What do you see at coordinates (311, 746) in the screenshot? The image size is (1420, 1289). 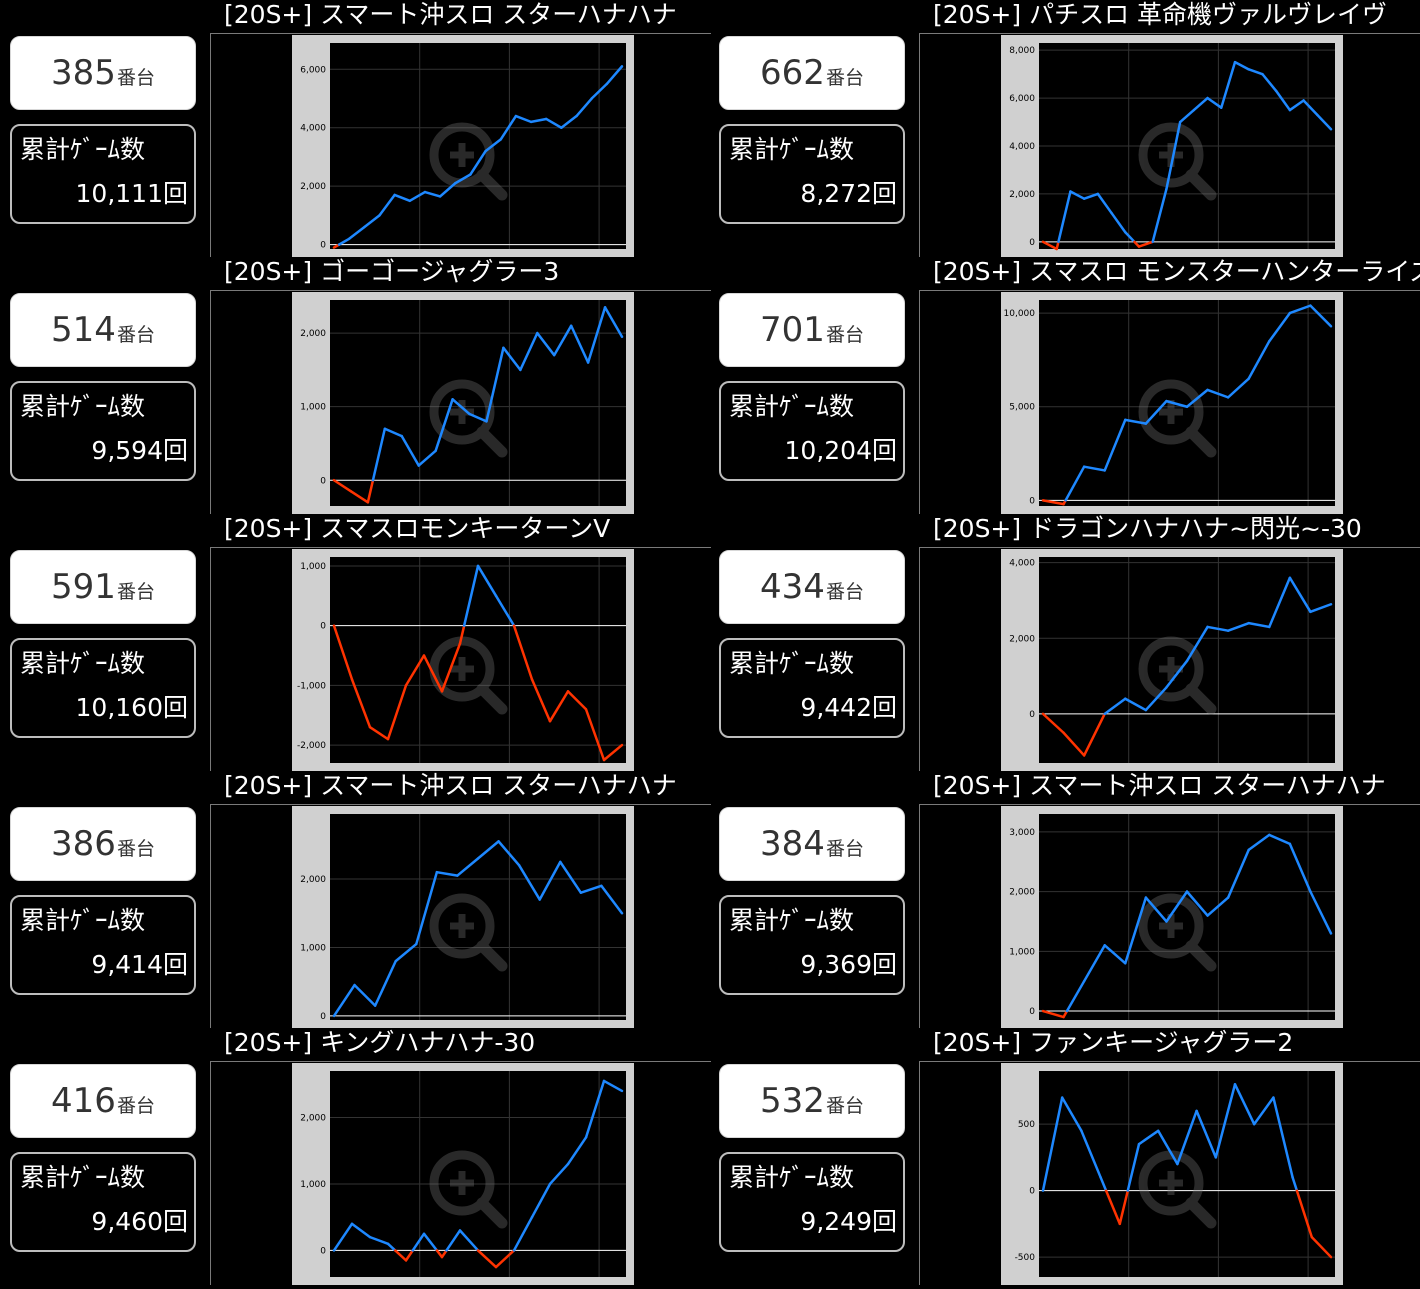 I see `y-tick-label: -2,000` at bounding box center [311, 746].